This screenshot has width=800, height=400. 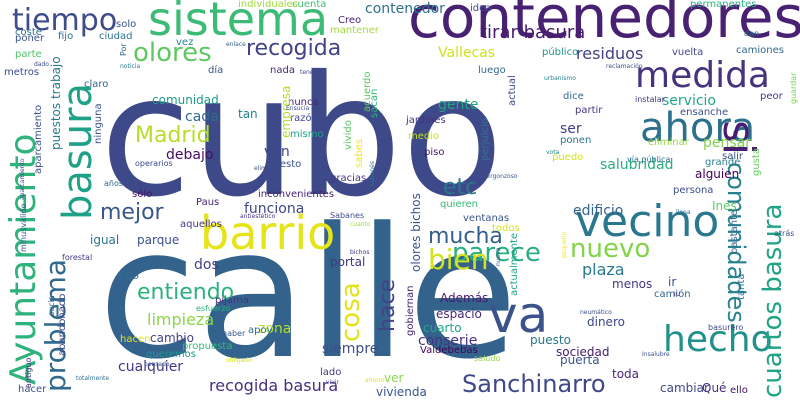 I want to click on word: igual, so click(x=105, y=240).